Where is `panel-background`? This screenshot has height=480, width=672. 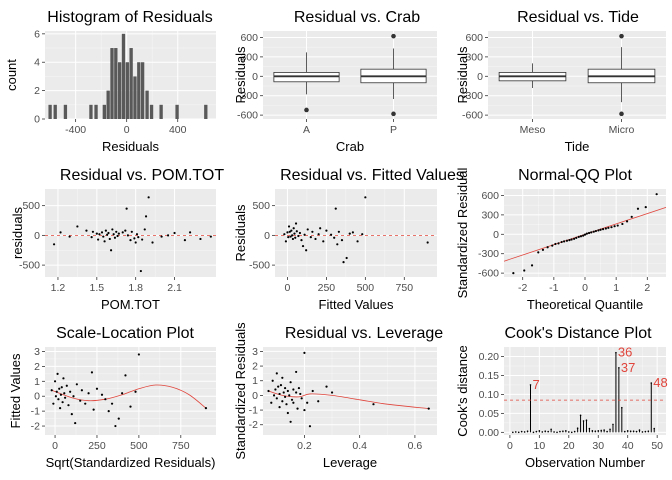 panel-background is located at coordinates (130, 391).